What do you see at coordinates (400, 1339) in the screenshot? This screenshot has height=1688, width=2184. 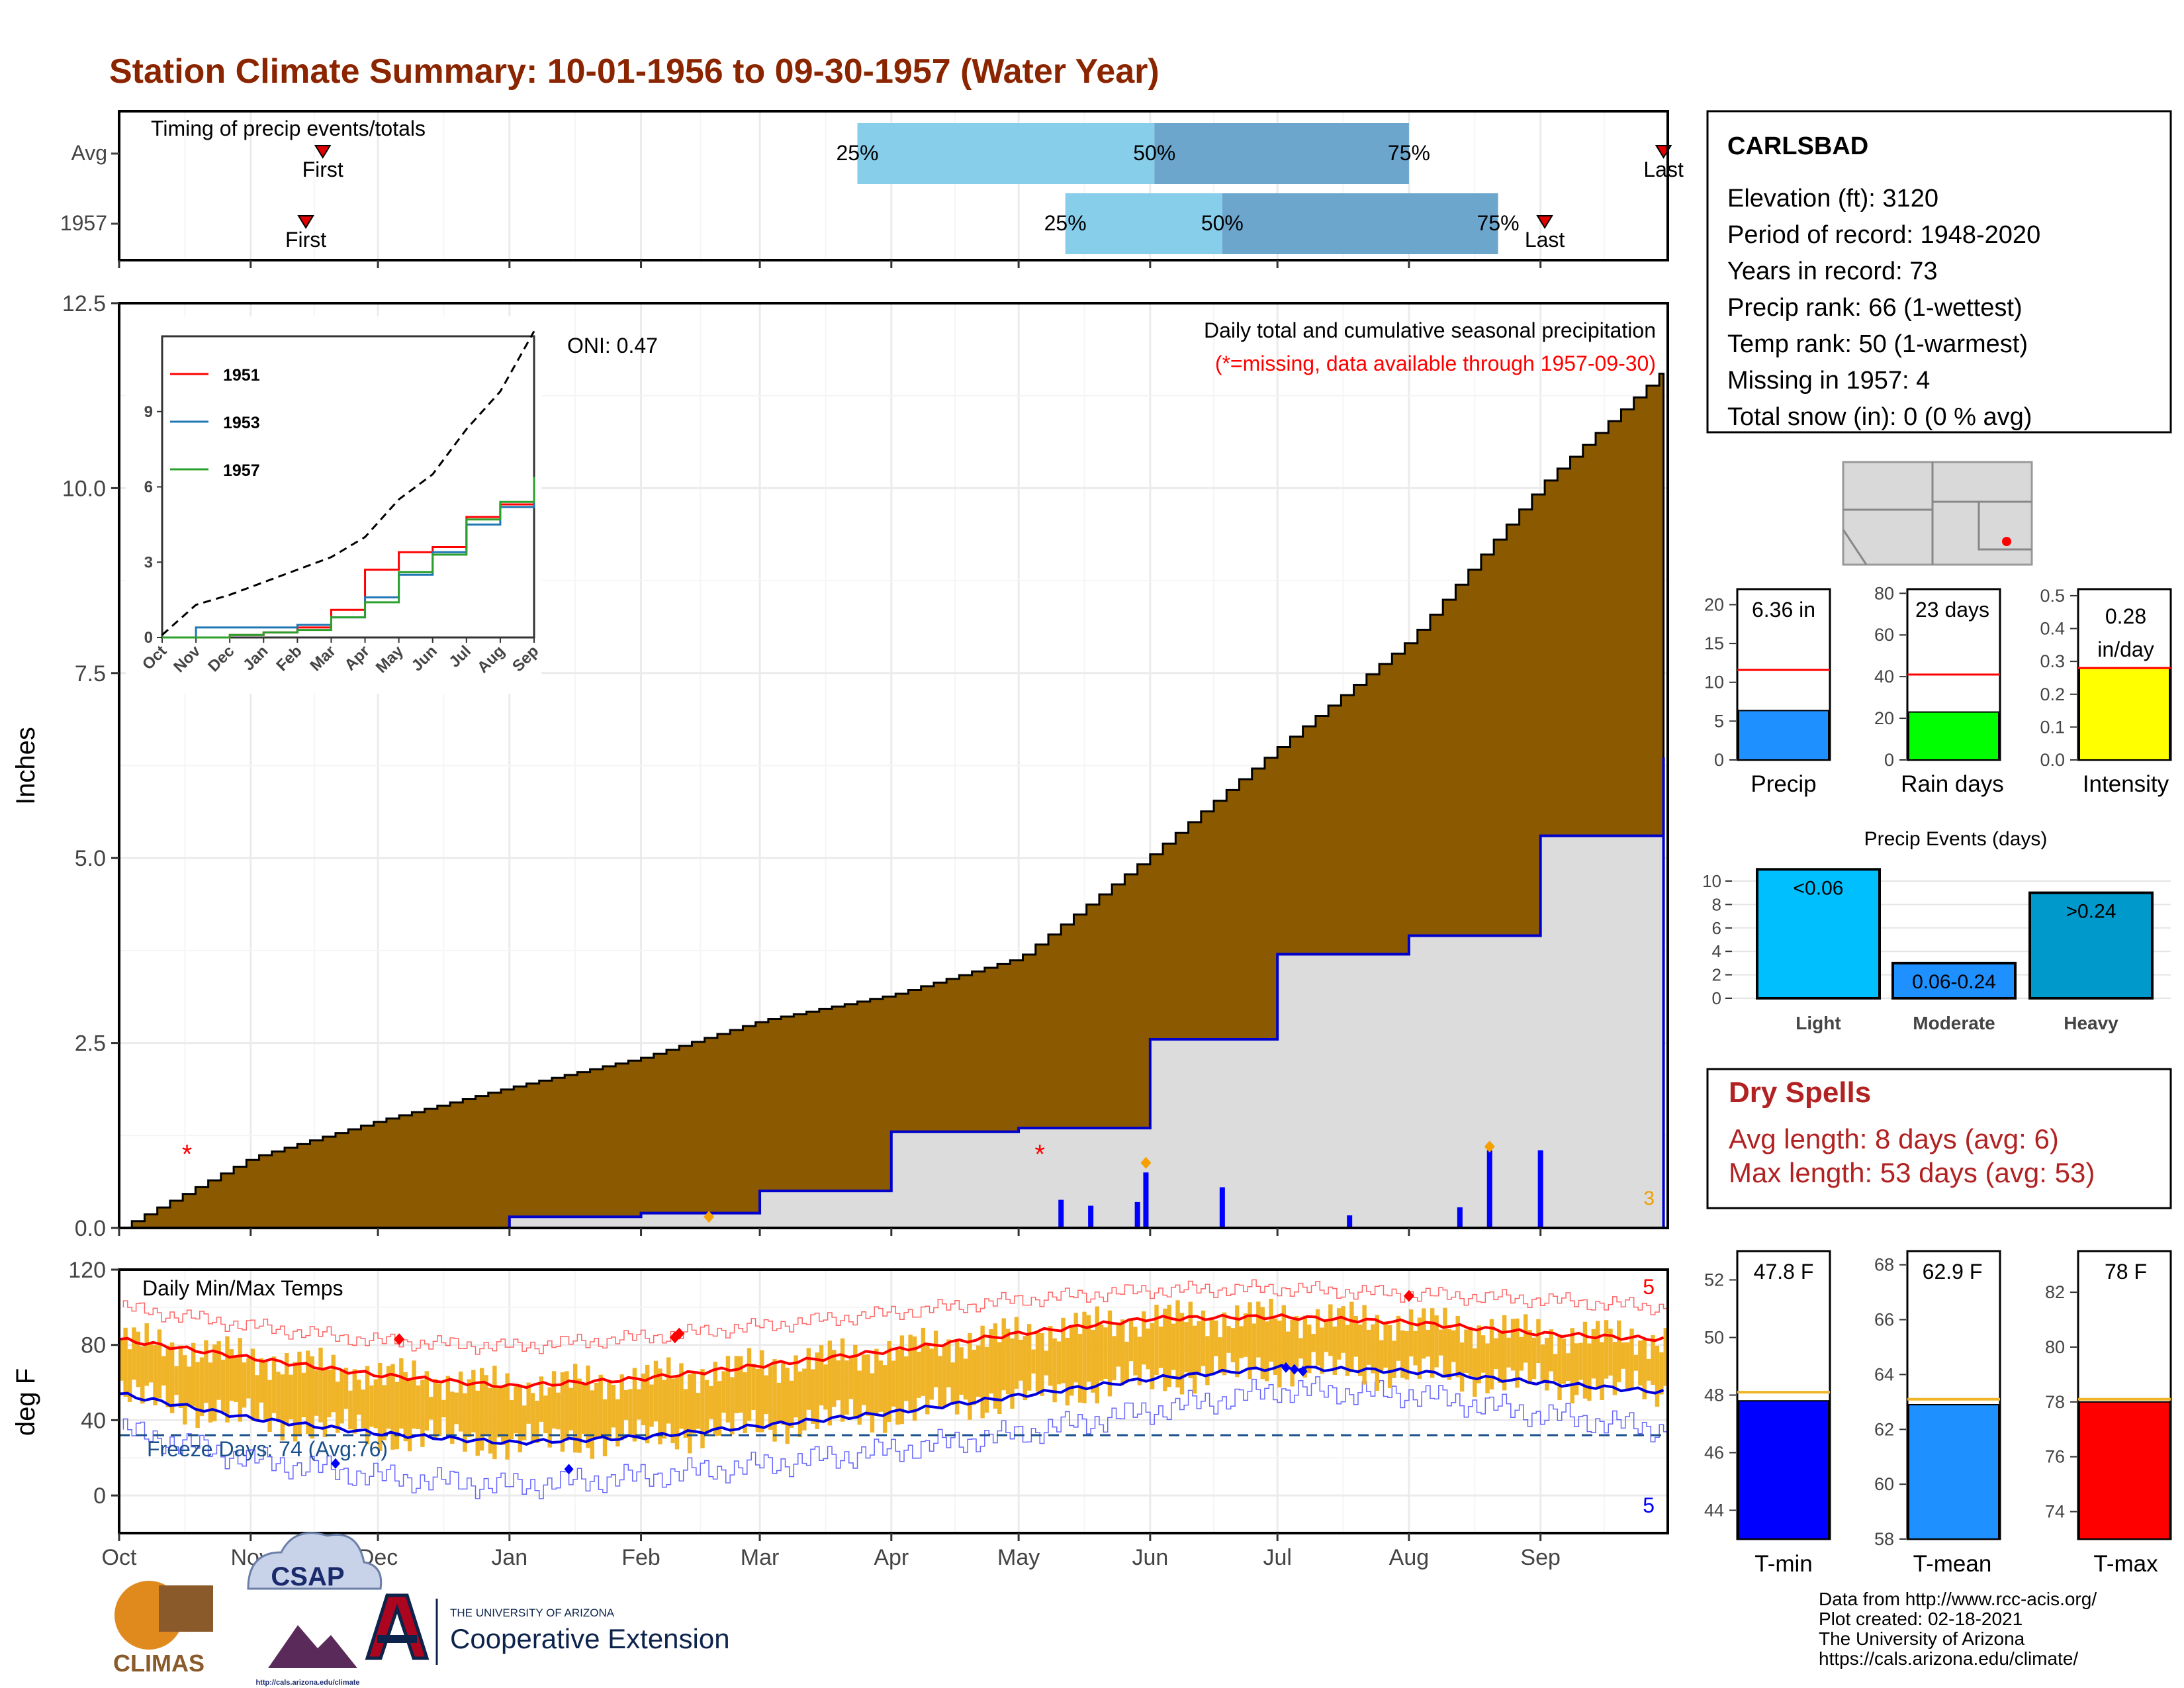 I see `record-high-marker-icon` at bounding box center [400, 1339].